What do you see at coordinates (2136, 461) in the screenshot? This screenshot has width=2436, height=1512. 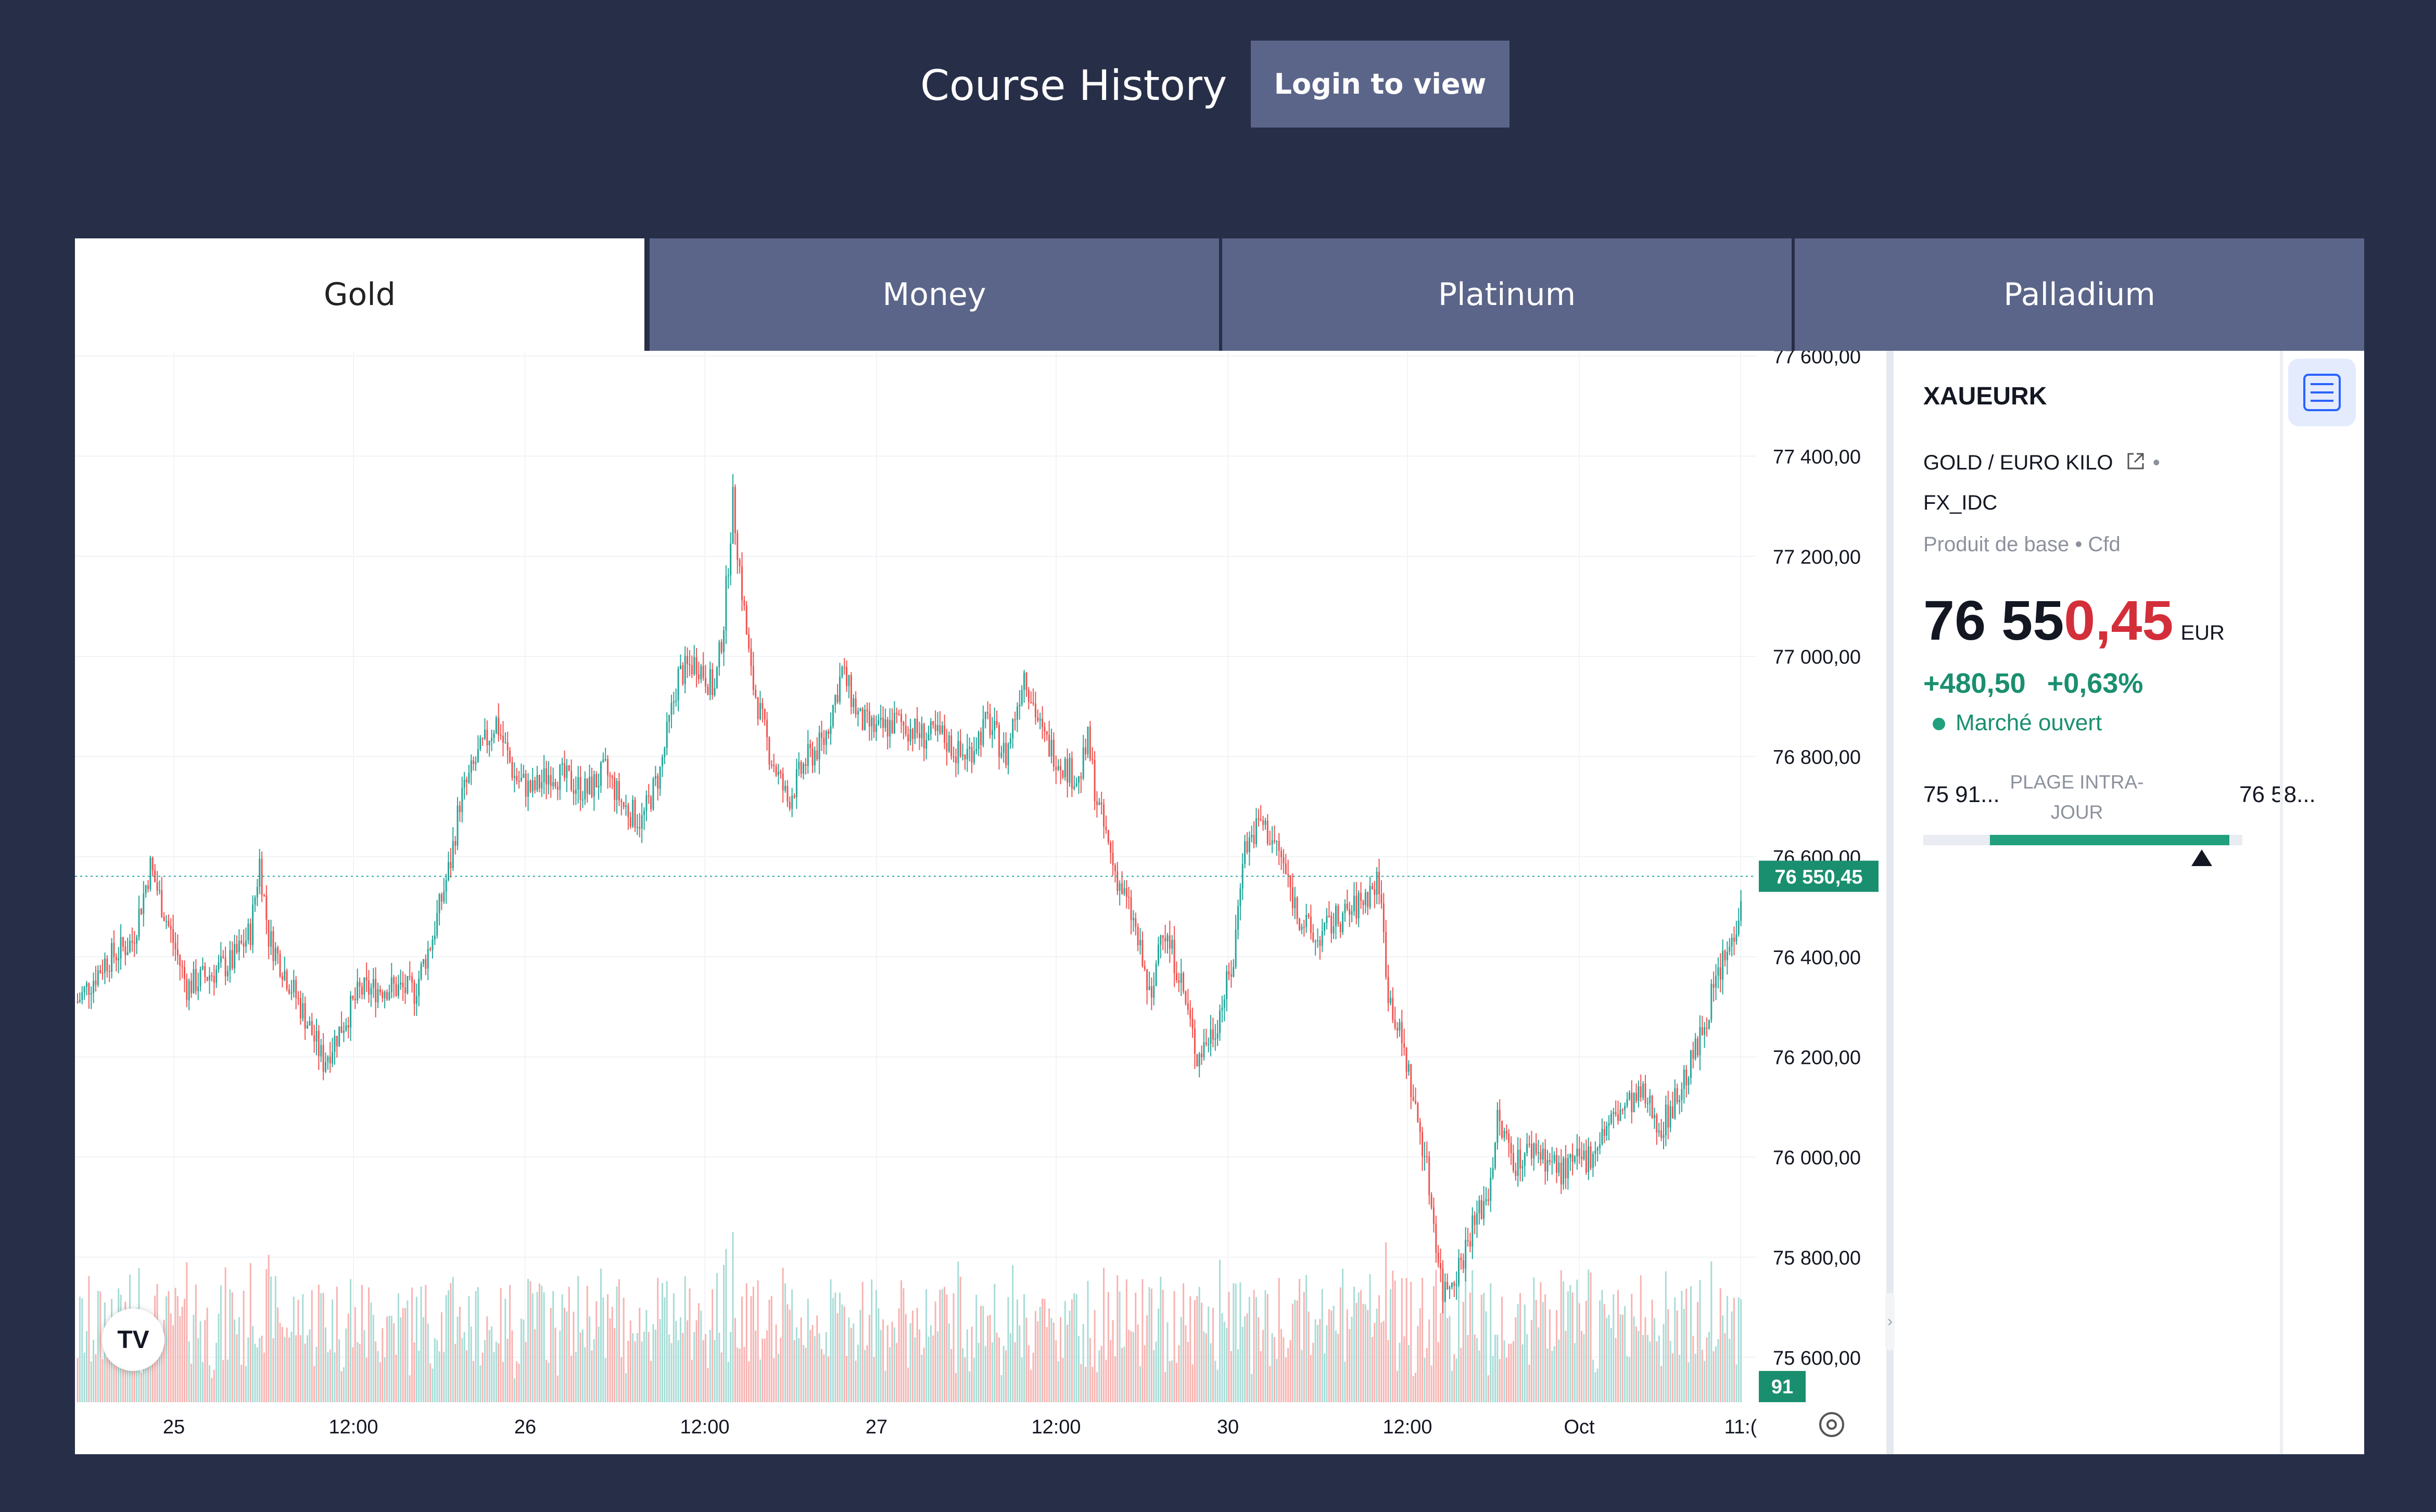 I see `external-link-icon` at bounding box center [2136, 461].